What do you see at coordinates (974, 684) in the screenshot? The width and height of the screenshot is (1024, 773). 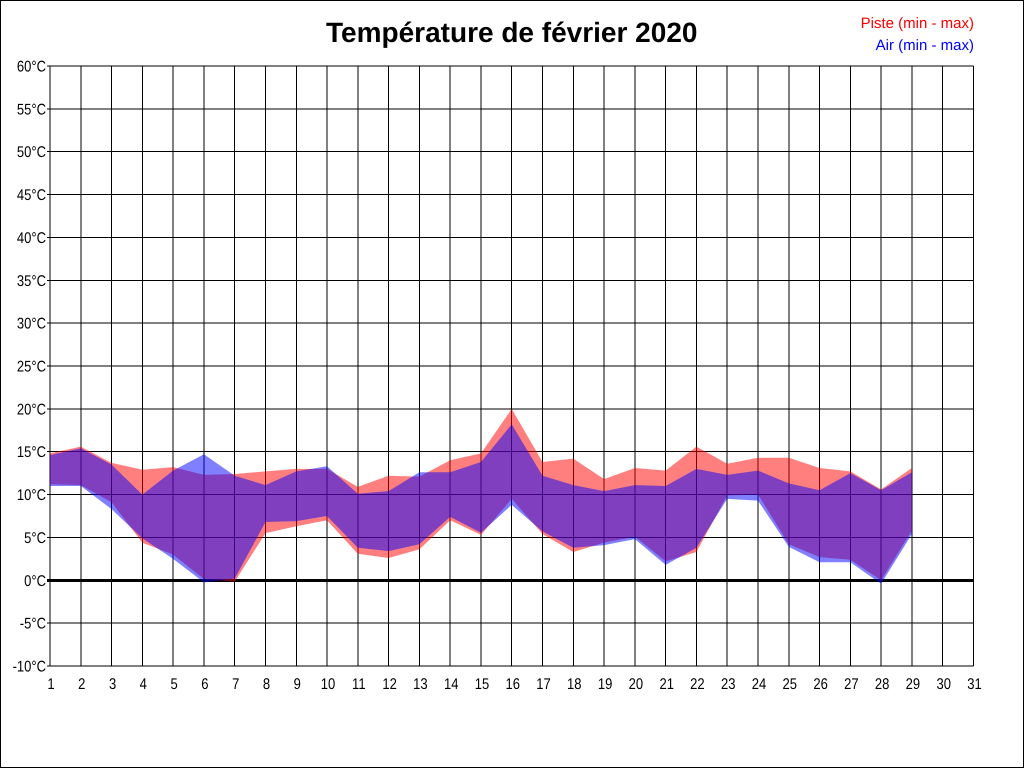 I see `svg-text: 31` at bounding box center [974, 684].